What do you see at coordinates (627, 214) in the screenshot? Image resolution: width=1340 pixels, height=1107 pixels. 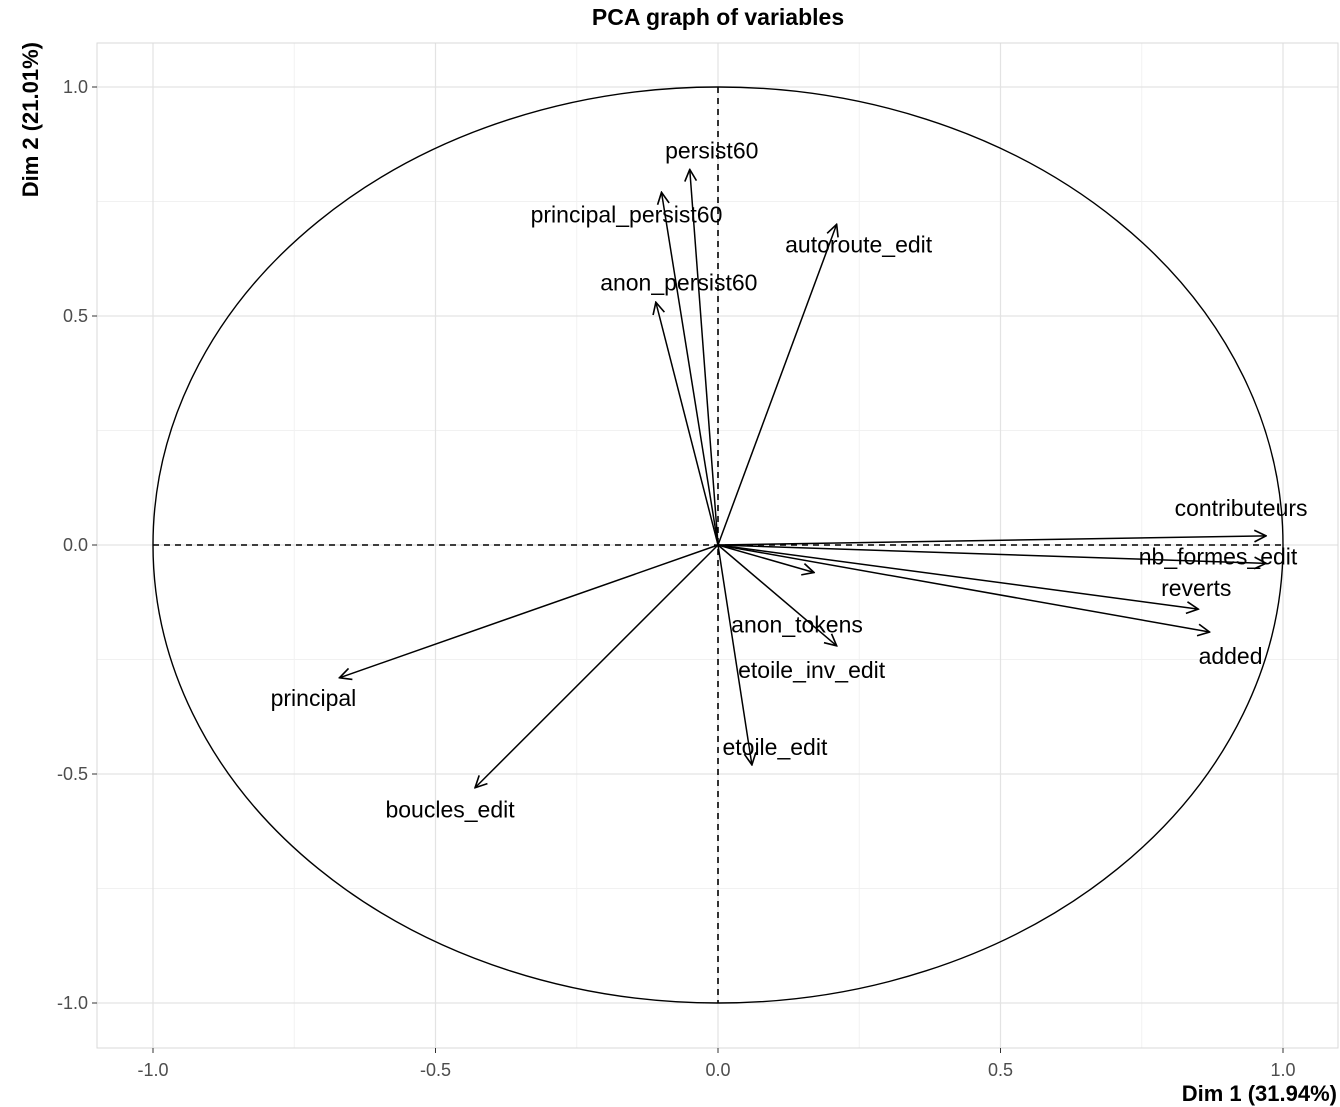 I see `label-principal-persist60: principal_persist60` at bounding box center [627, 214].